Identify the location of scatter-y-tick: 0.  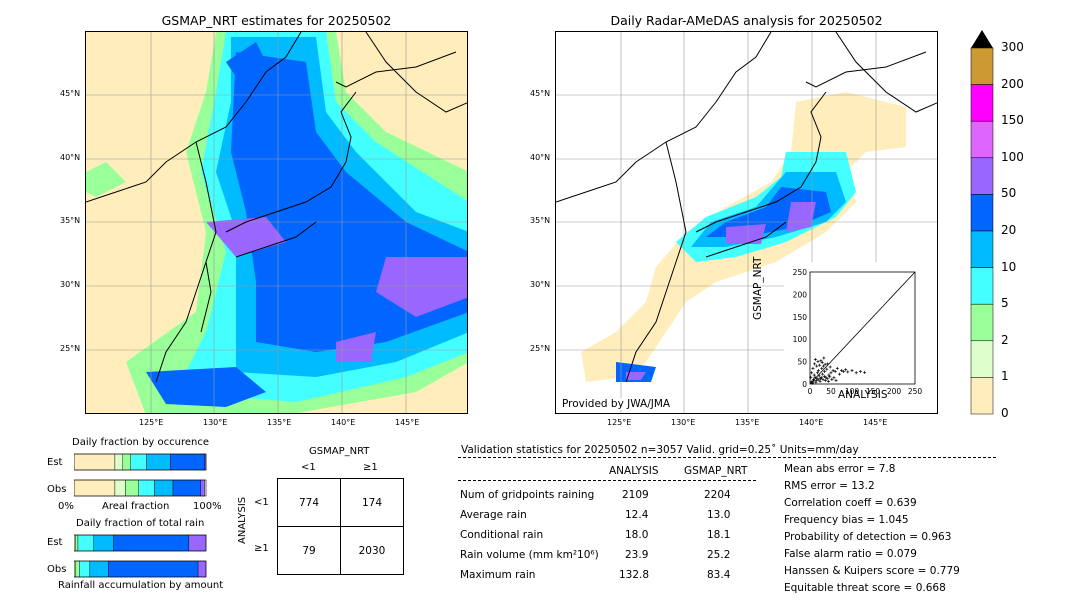
(804, 384).